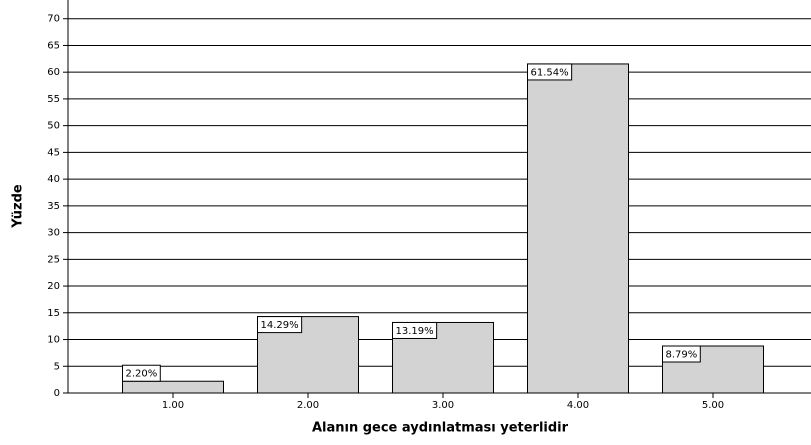 This screenshot has width=811, height=445. I want to click on value-label: 8.79%, so click(682, 355).